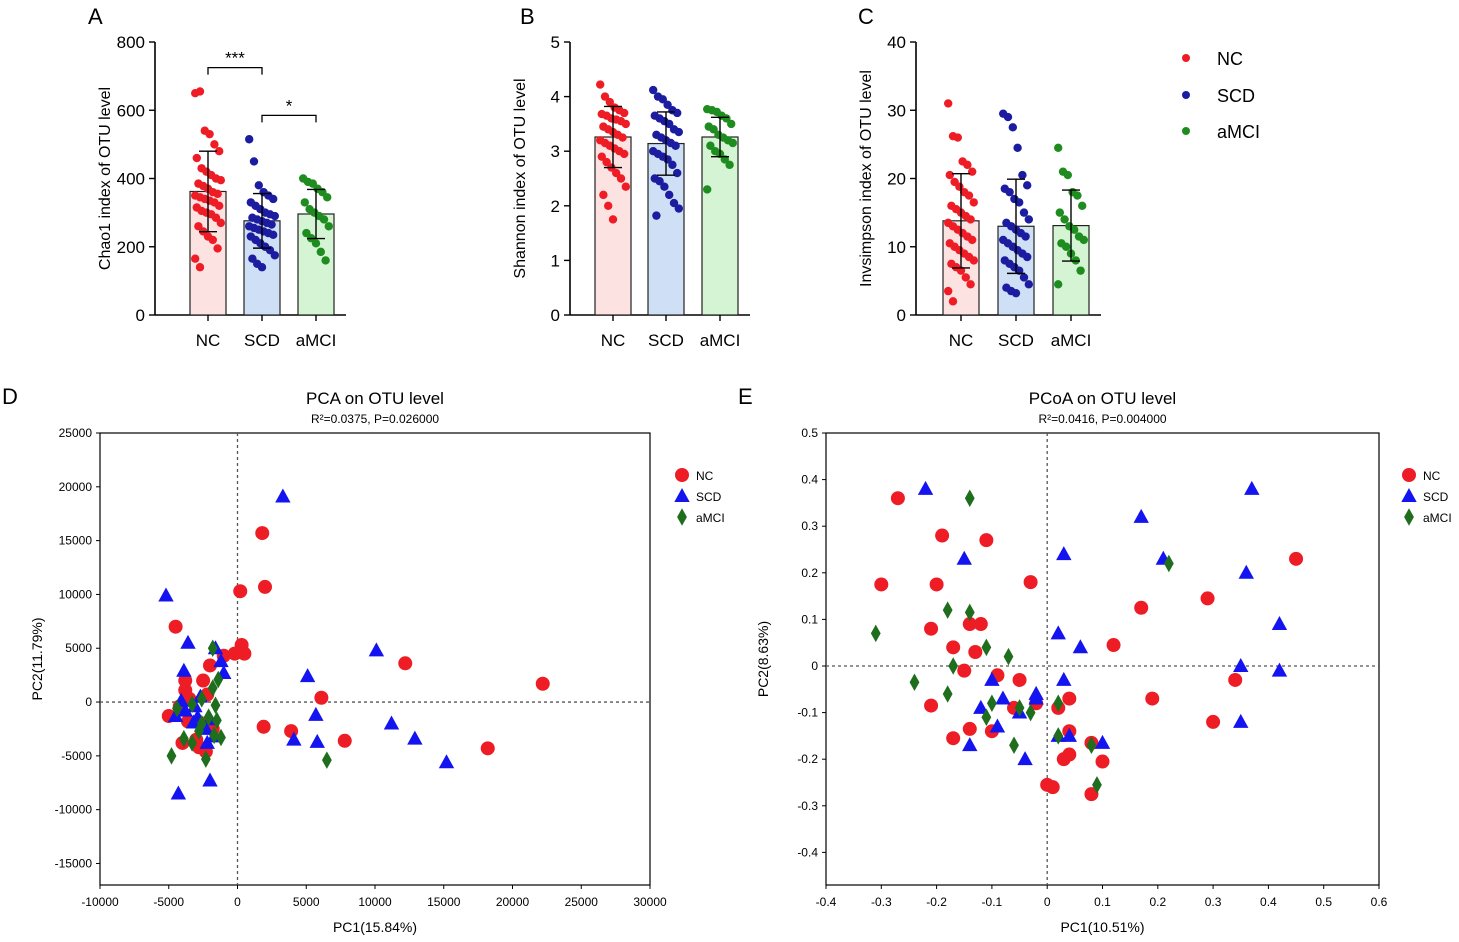  Describe the element at coordinates (866, 16) in the screenshot. I see `panel-letter-c: C` at that location.